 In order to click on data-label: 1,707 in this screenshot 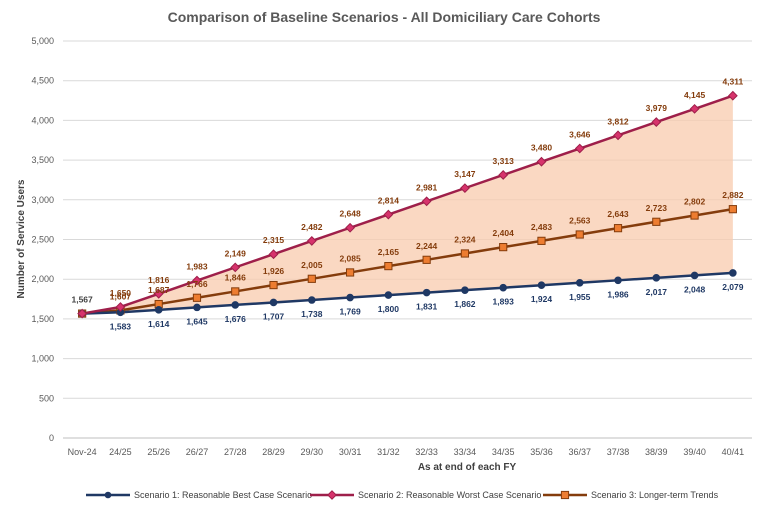, I will do `click(274, 316)`.